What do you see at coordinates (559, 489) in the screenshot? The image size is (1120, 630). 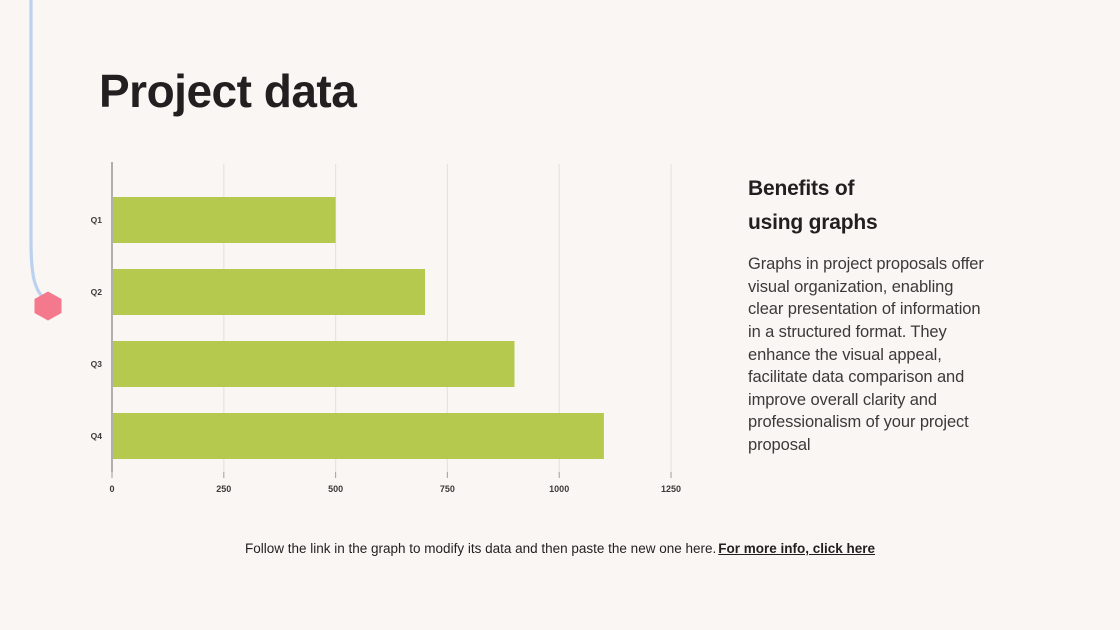 I see `x-tick-label: 1000` at bounding box center [559, 489].